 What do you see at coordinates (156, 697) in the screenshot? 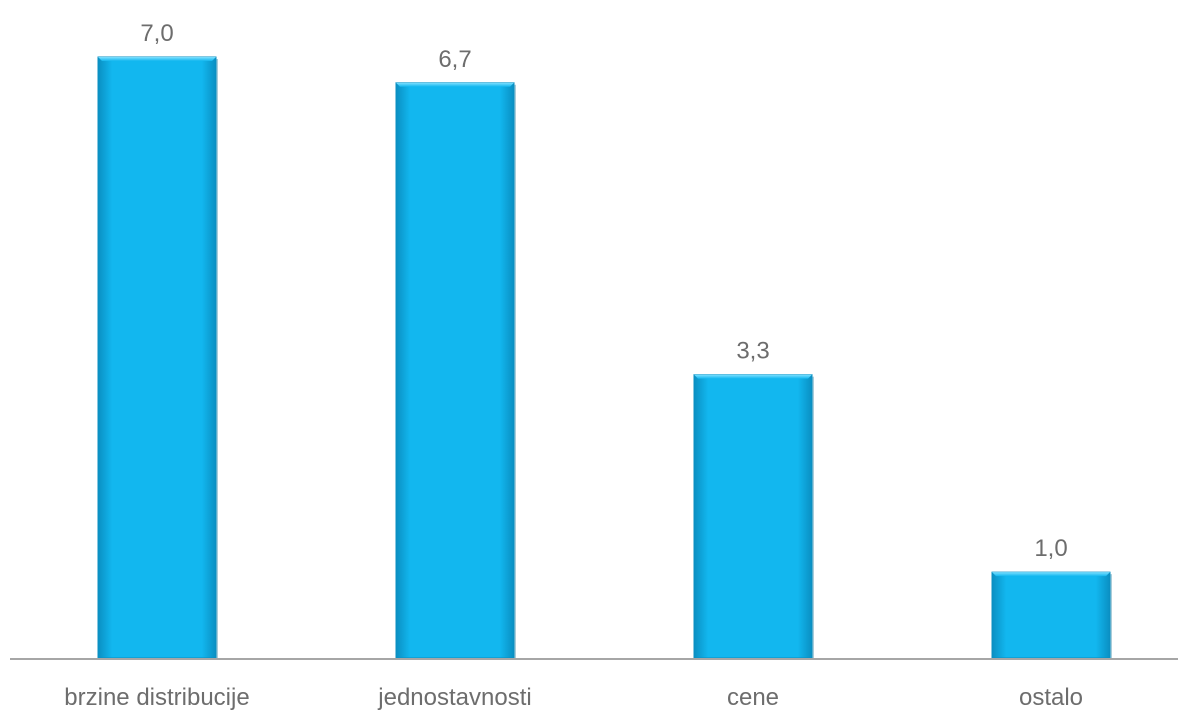
I see `category-label-1: brzine distribucije` at bounding box center [156, 697].